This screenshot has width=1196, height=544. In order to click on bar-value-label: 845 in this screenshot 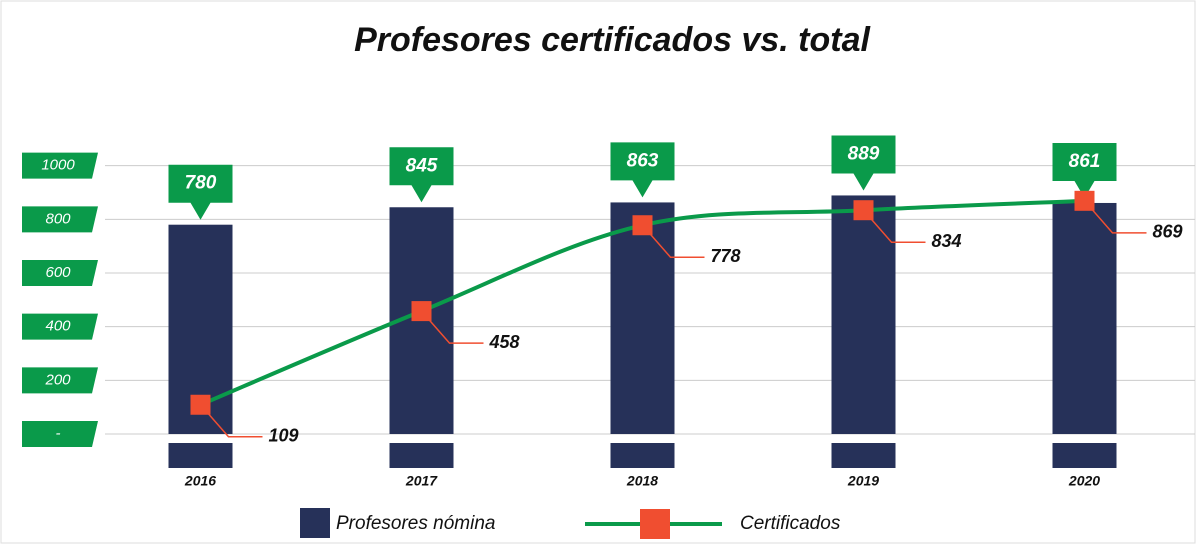, I will do `click(422, 165)`.